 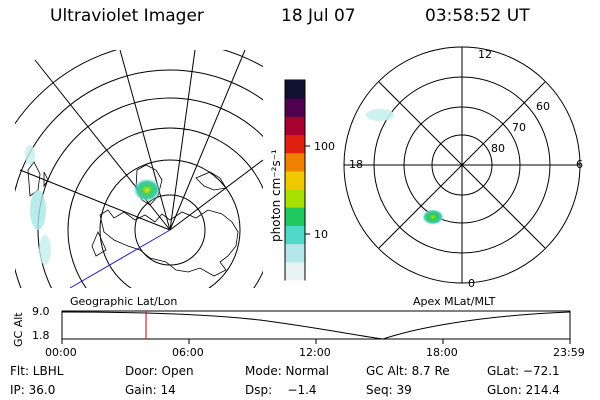 What do you see at coordinates (442, 352) in the screenshot?
I see `time-tick: 18:00` at bounding box center [442, 352].